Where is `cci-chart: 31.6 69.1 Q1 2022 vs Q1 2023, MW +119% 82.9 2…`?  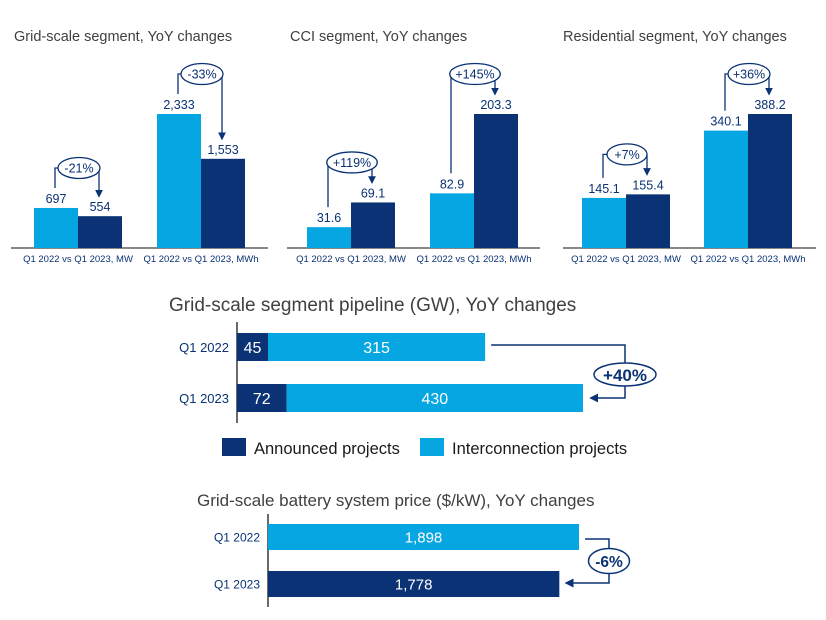
cci-chart: 31.6 69.1 Q1 2022 vs Q1 2023, MW +119% 82.9 2… is located at coordinates (413, 163).